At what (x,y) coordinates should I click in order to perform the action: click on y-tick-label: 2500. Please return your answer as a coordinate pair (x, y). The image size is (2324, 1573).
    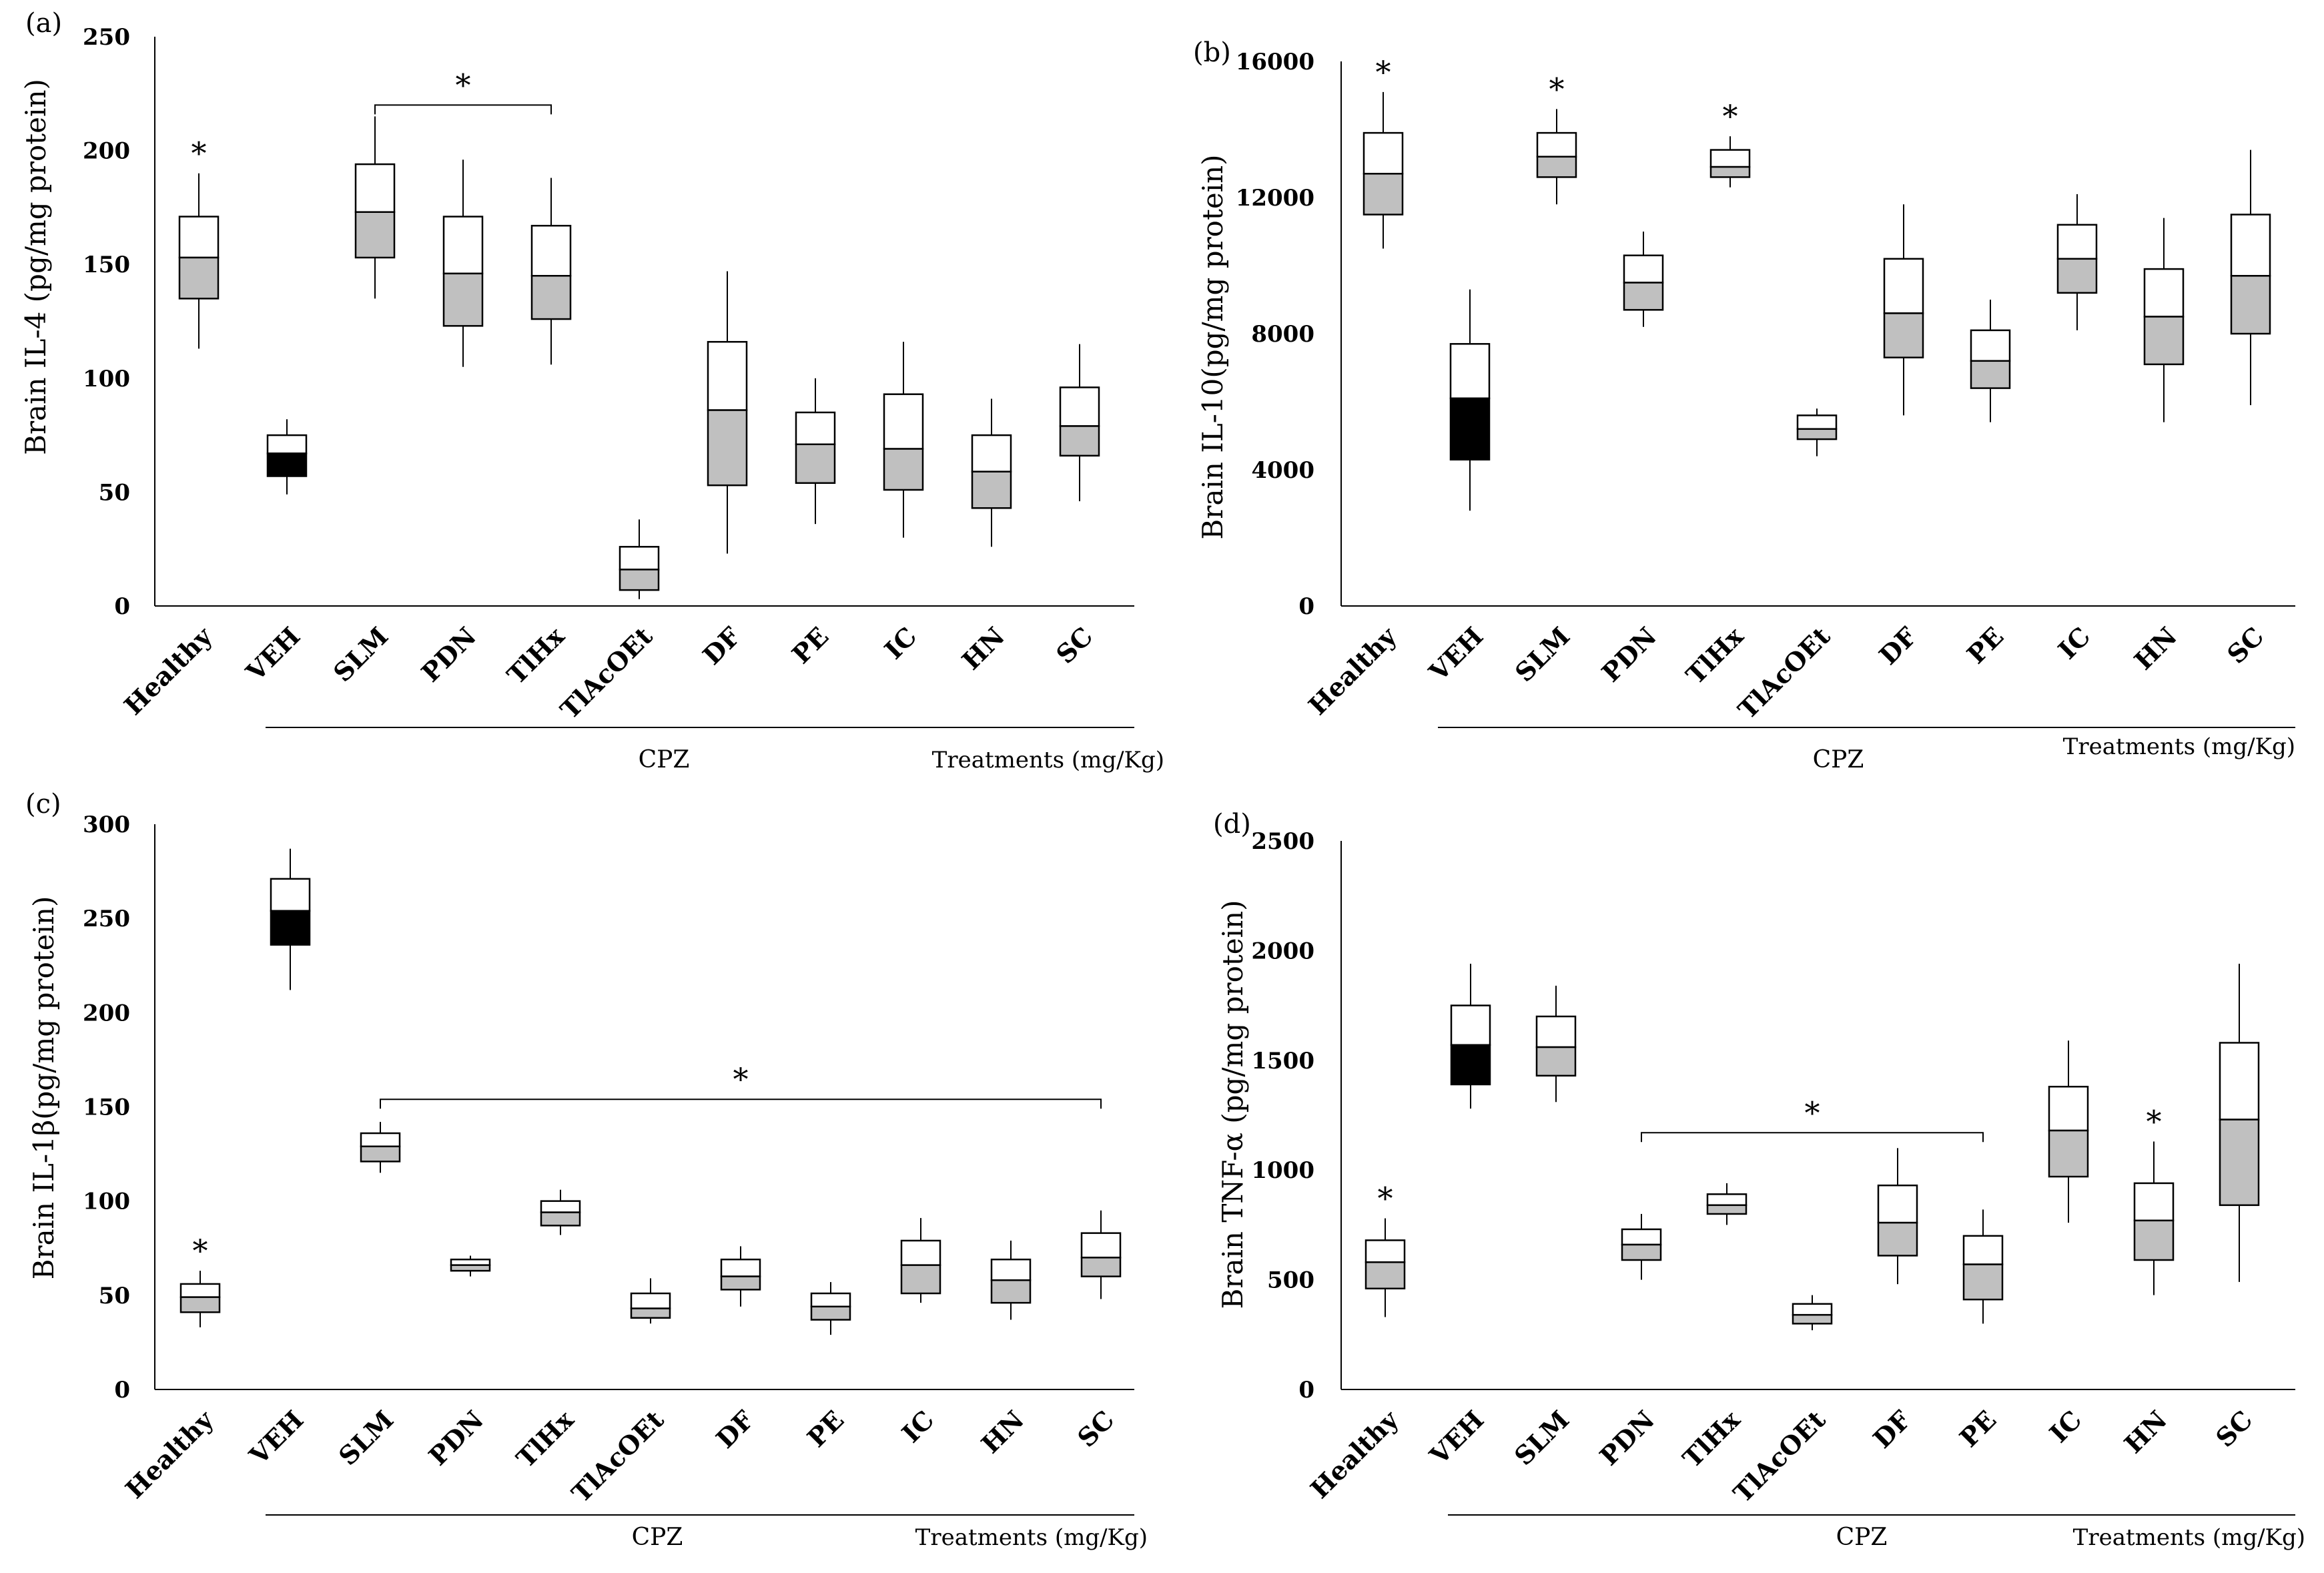
    Looking at the image, I should click on (1282, 841).